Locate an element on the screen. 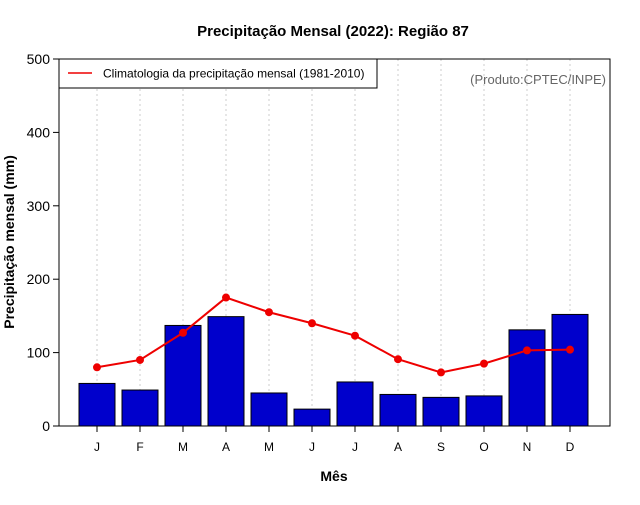 Image resolution: width=640 pixels, height=505 pixels. y-tick-label: 0 is located at coordinates (46, 426).